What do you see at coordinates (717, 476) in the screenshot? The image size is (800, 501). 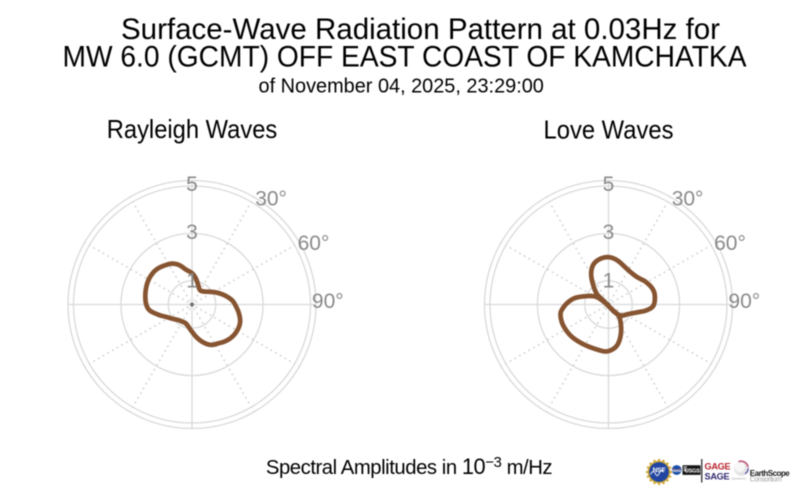 I see `svg-text: SAGE` at bounding box center [717, 476].